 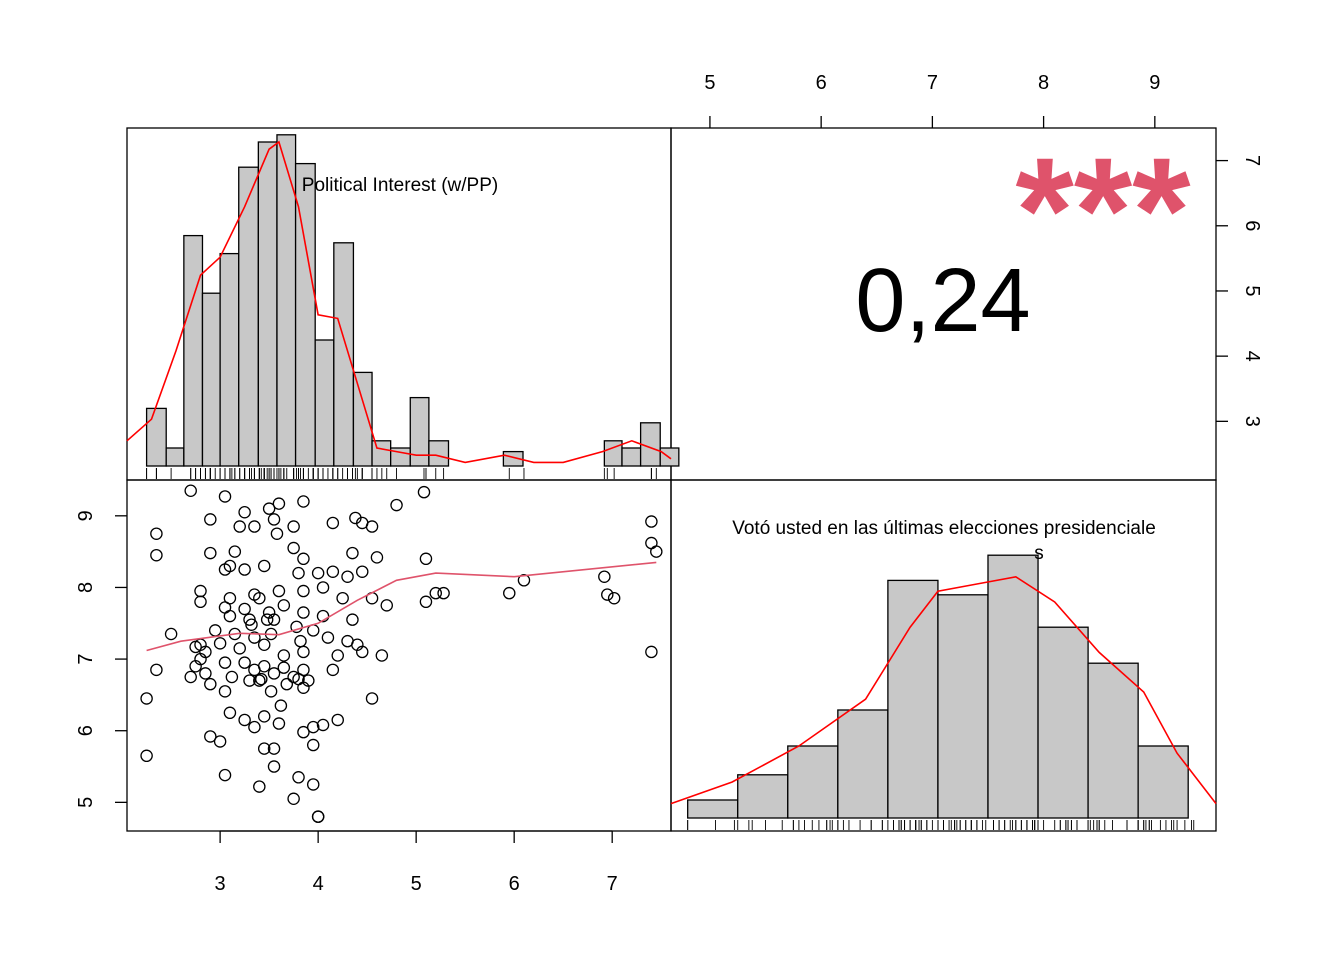 What do you see at coordinates (1252, 421) in the screenshot?
I see `right-axis-tick-label-0: 3` at bounding box center [1252, 421].